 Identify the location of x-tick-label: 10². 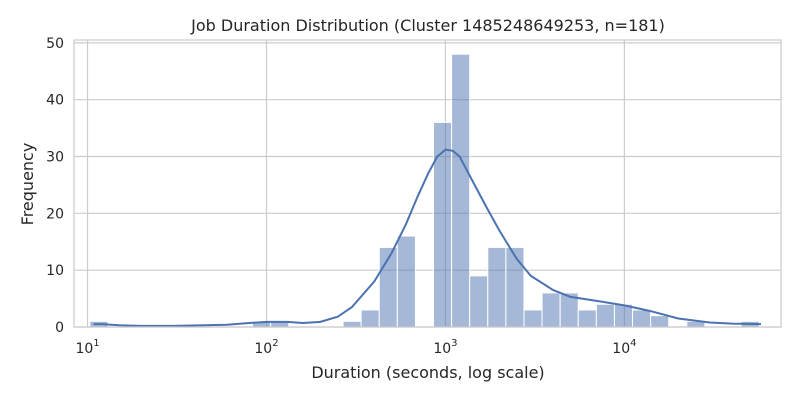
(266, 347).